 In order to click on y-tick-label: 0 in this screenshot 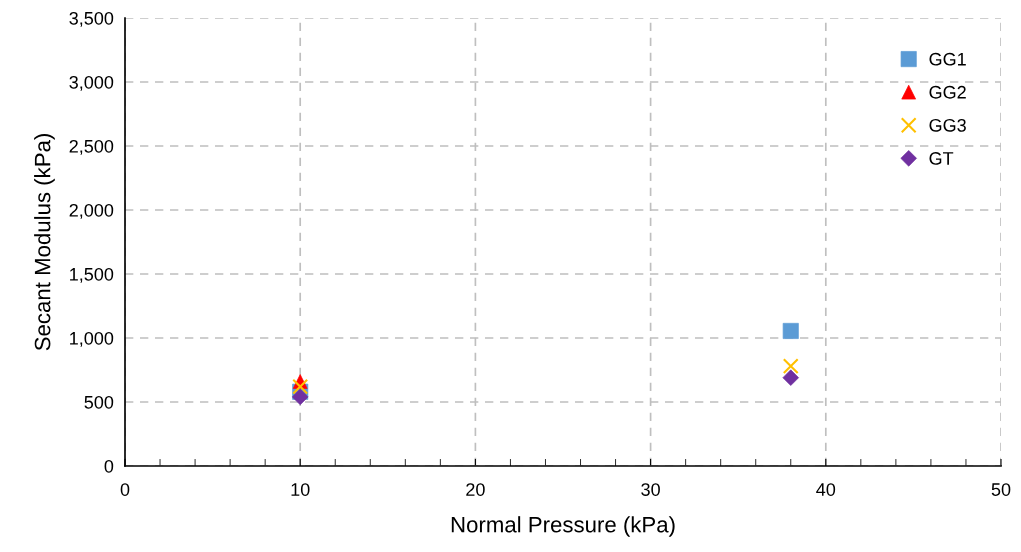, I will do `click(109, 466)`.